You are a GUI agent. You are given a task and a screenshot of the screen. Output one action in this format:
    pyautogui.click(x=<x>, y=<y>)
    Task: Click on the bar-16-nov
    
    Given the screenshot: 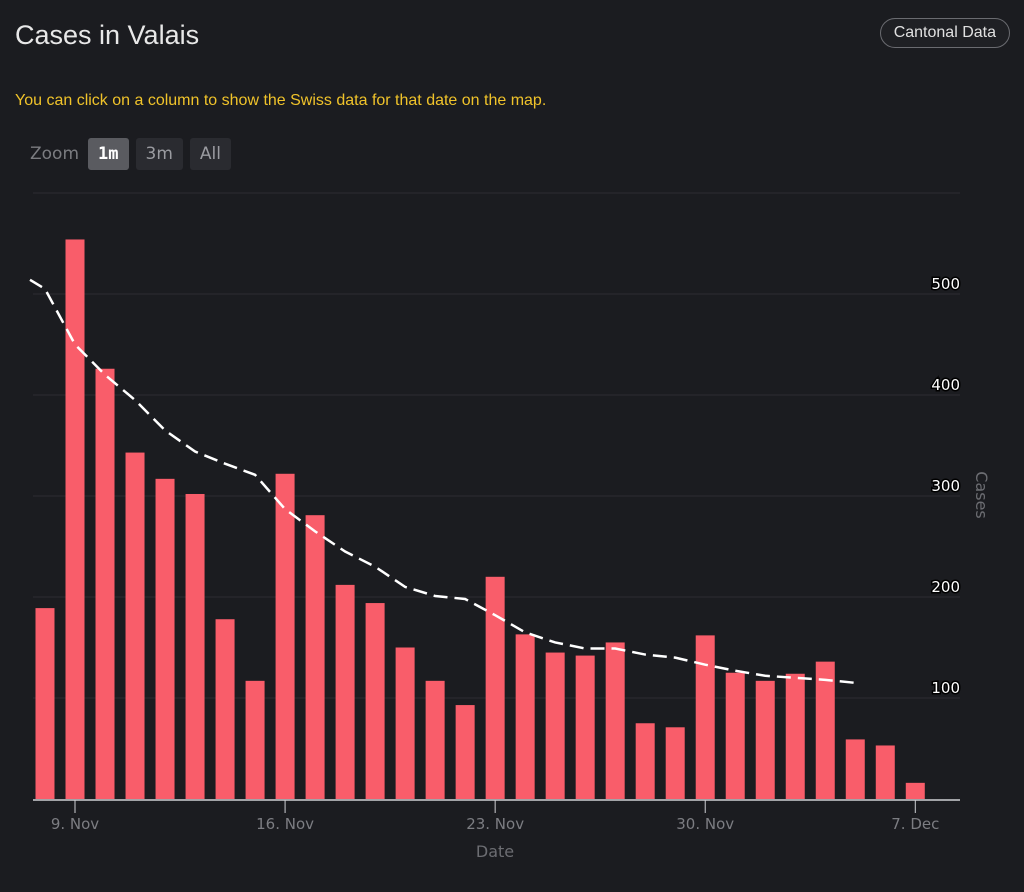 What is the action you would take?
    pyautogui.click(x=285, y=636)
    